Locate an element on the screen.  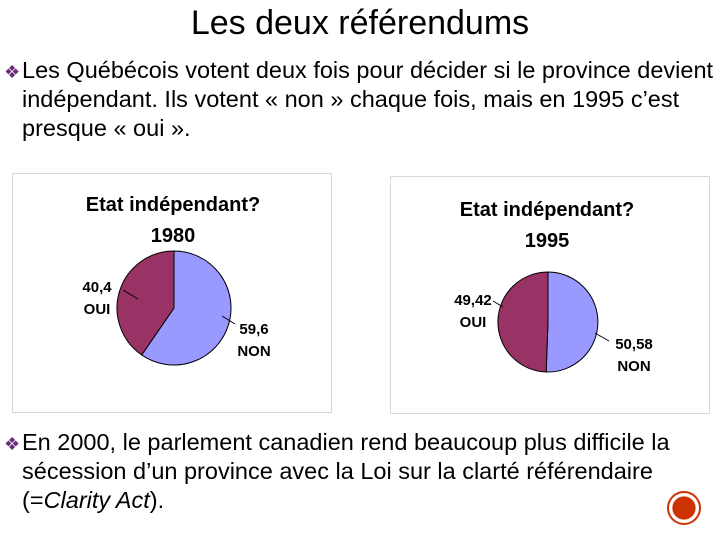
bullet-2-text-italic: Clarity Act is located at coordinates (96, 500).